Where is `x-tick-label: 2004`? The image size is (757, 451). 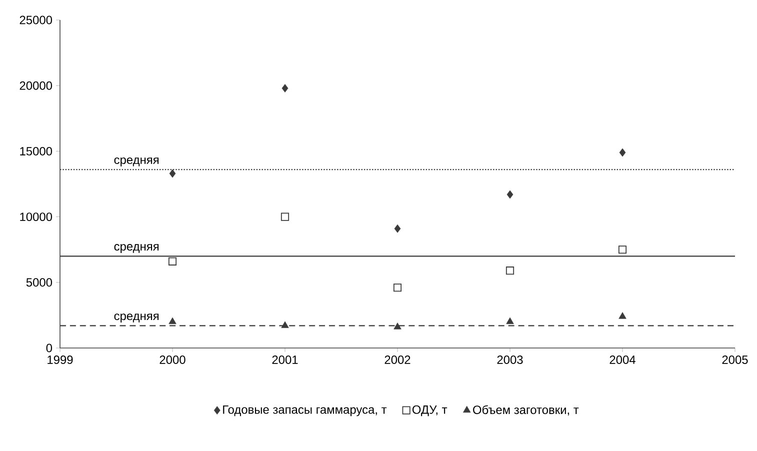 x-tick-label: 2004 is located at coordinates (623, 360).